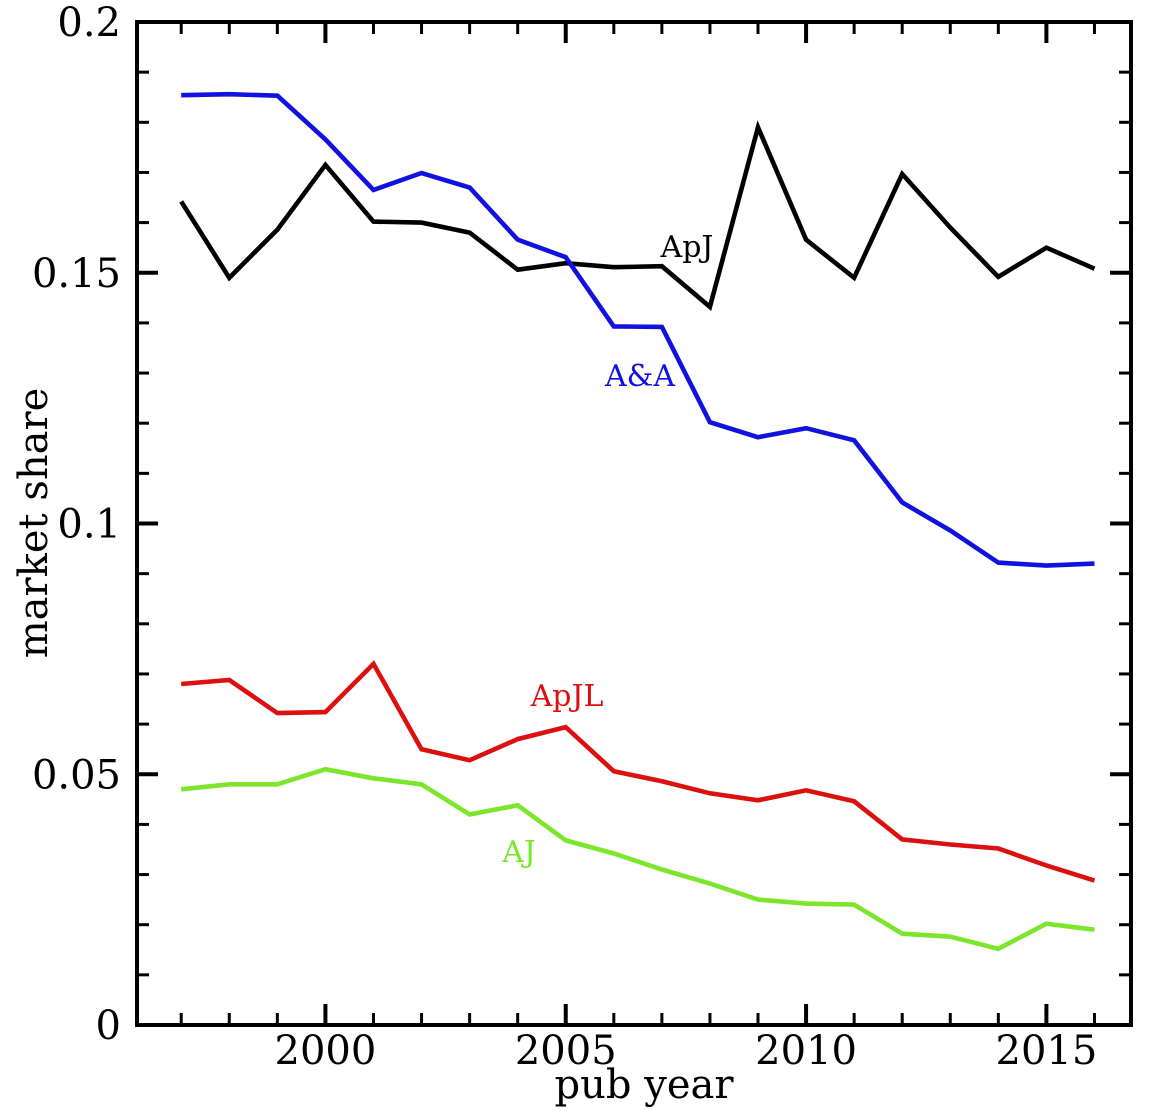  Describe the element at coordinates (1047, 1051) in the screenshot. I see `x-tick-label: 2015` at that location.